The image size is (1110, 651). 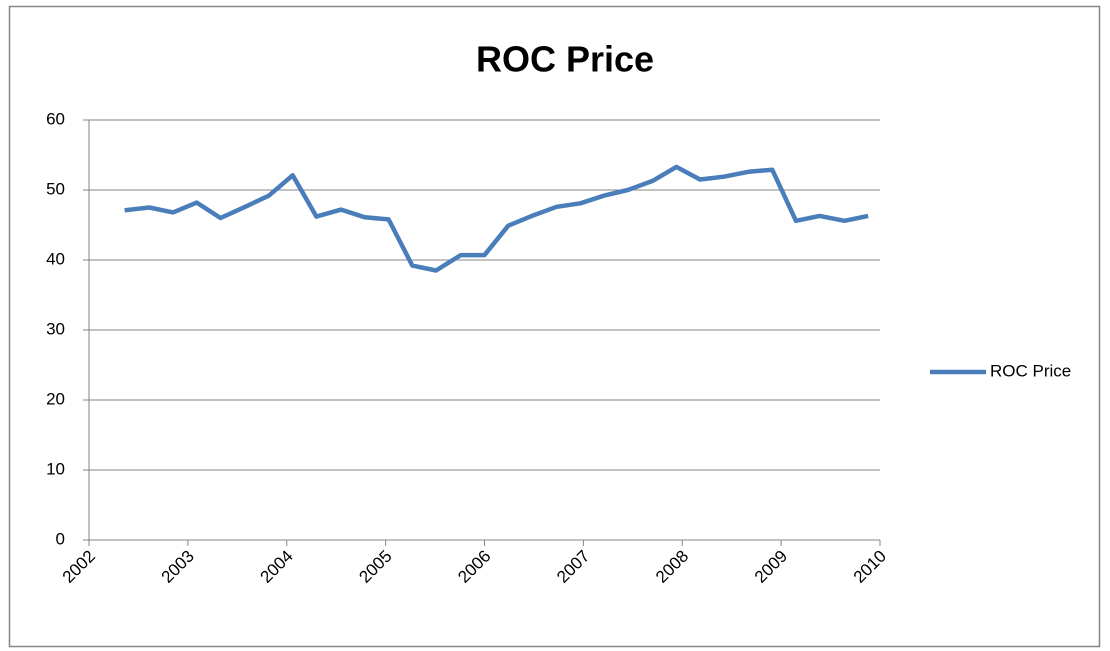 I want to click on y-tick-label: 0, so click(x=60, y=538).